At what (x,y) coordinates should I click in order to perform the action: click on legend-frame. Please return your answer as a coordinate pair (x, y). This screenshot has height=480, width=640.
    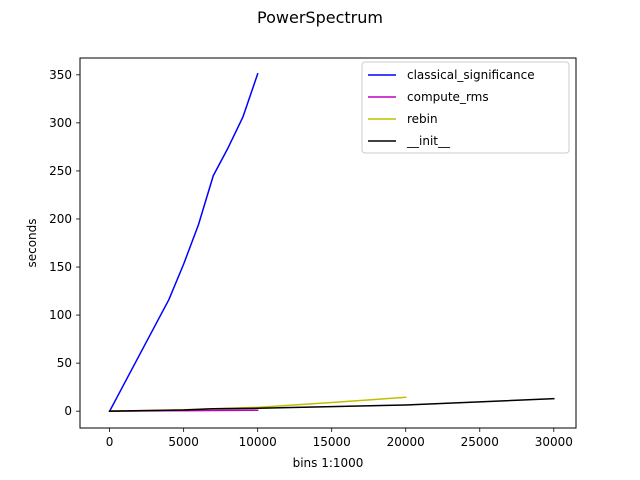
    Looking at the image, I should click on (465, 107).